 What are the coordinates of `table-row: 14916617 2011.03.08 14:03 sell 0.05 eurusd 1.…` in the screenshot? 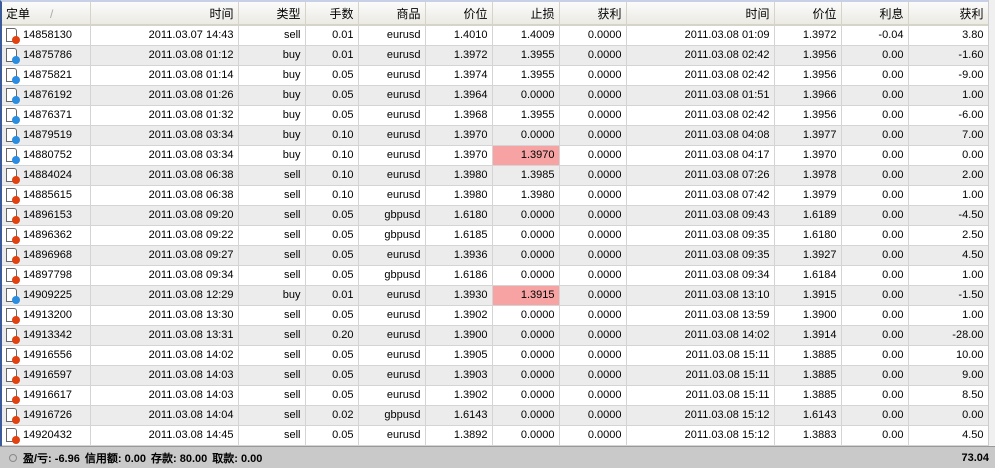 It's located at (495, 395).